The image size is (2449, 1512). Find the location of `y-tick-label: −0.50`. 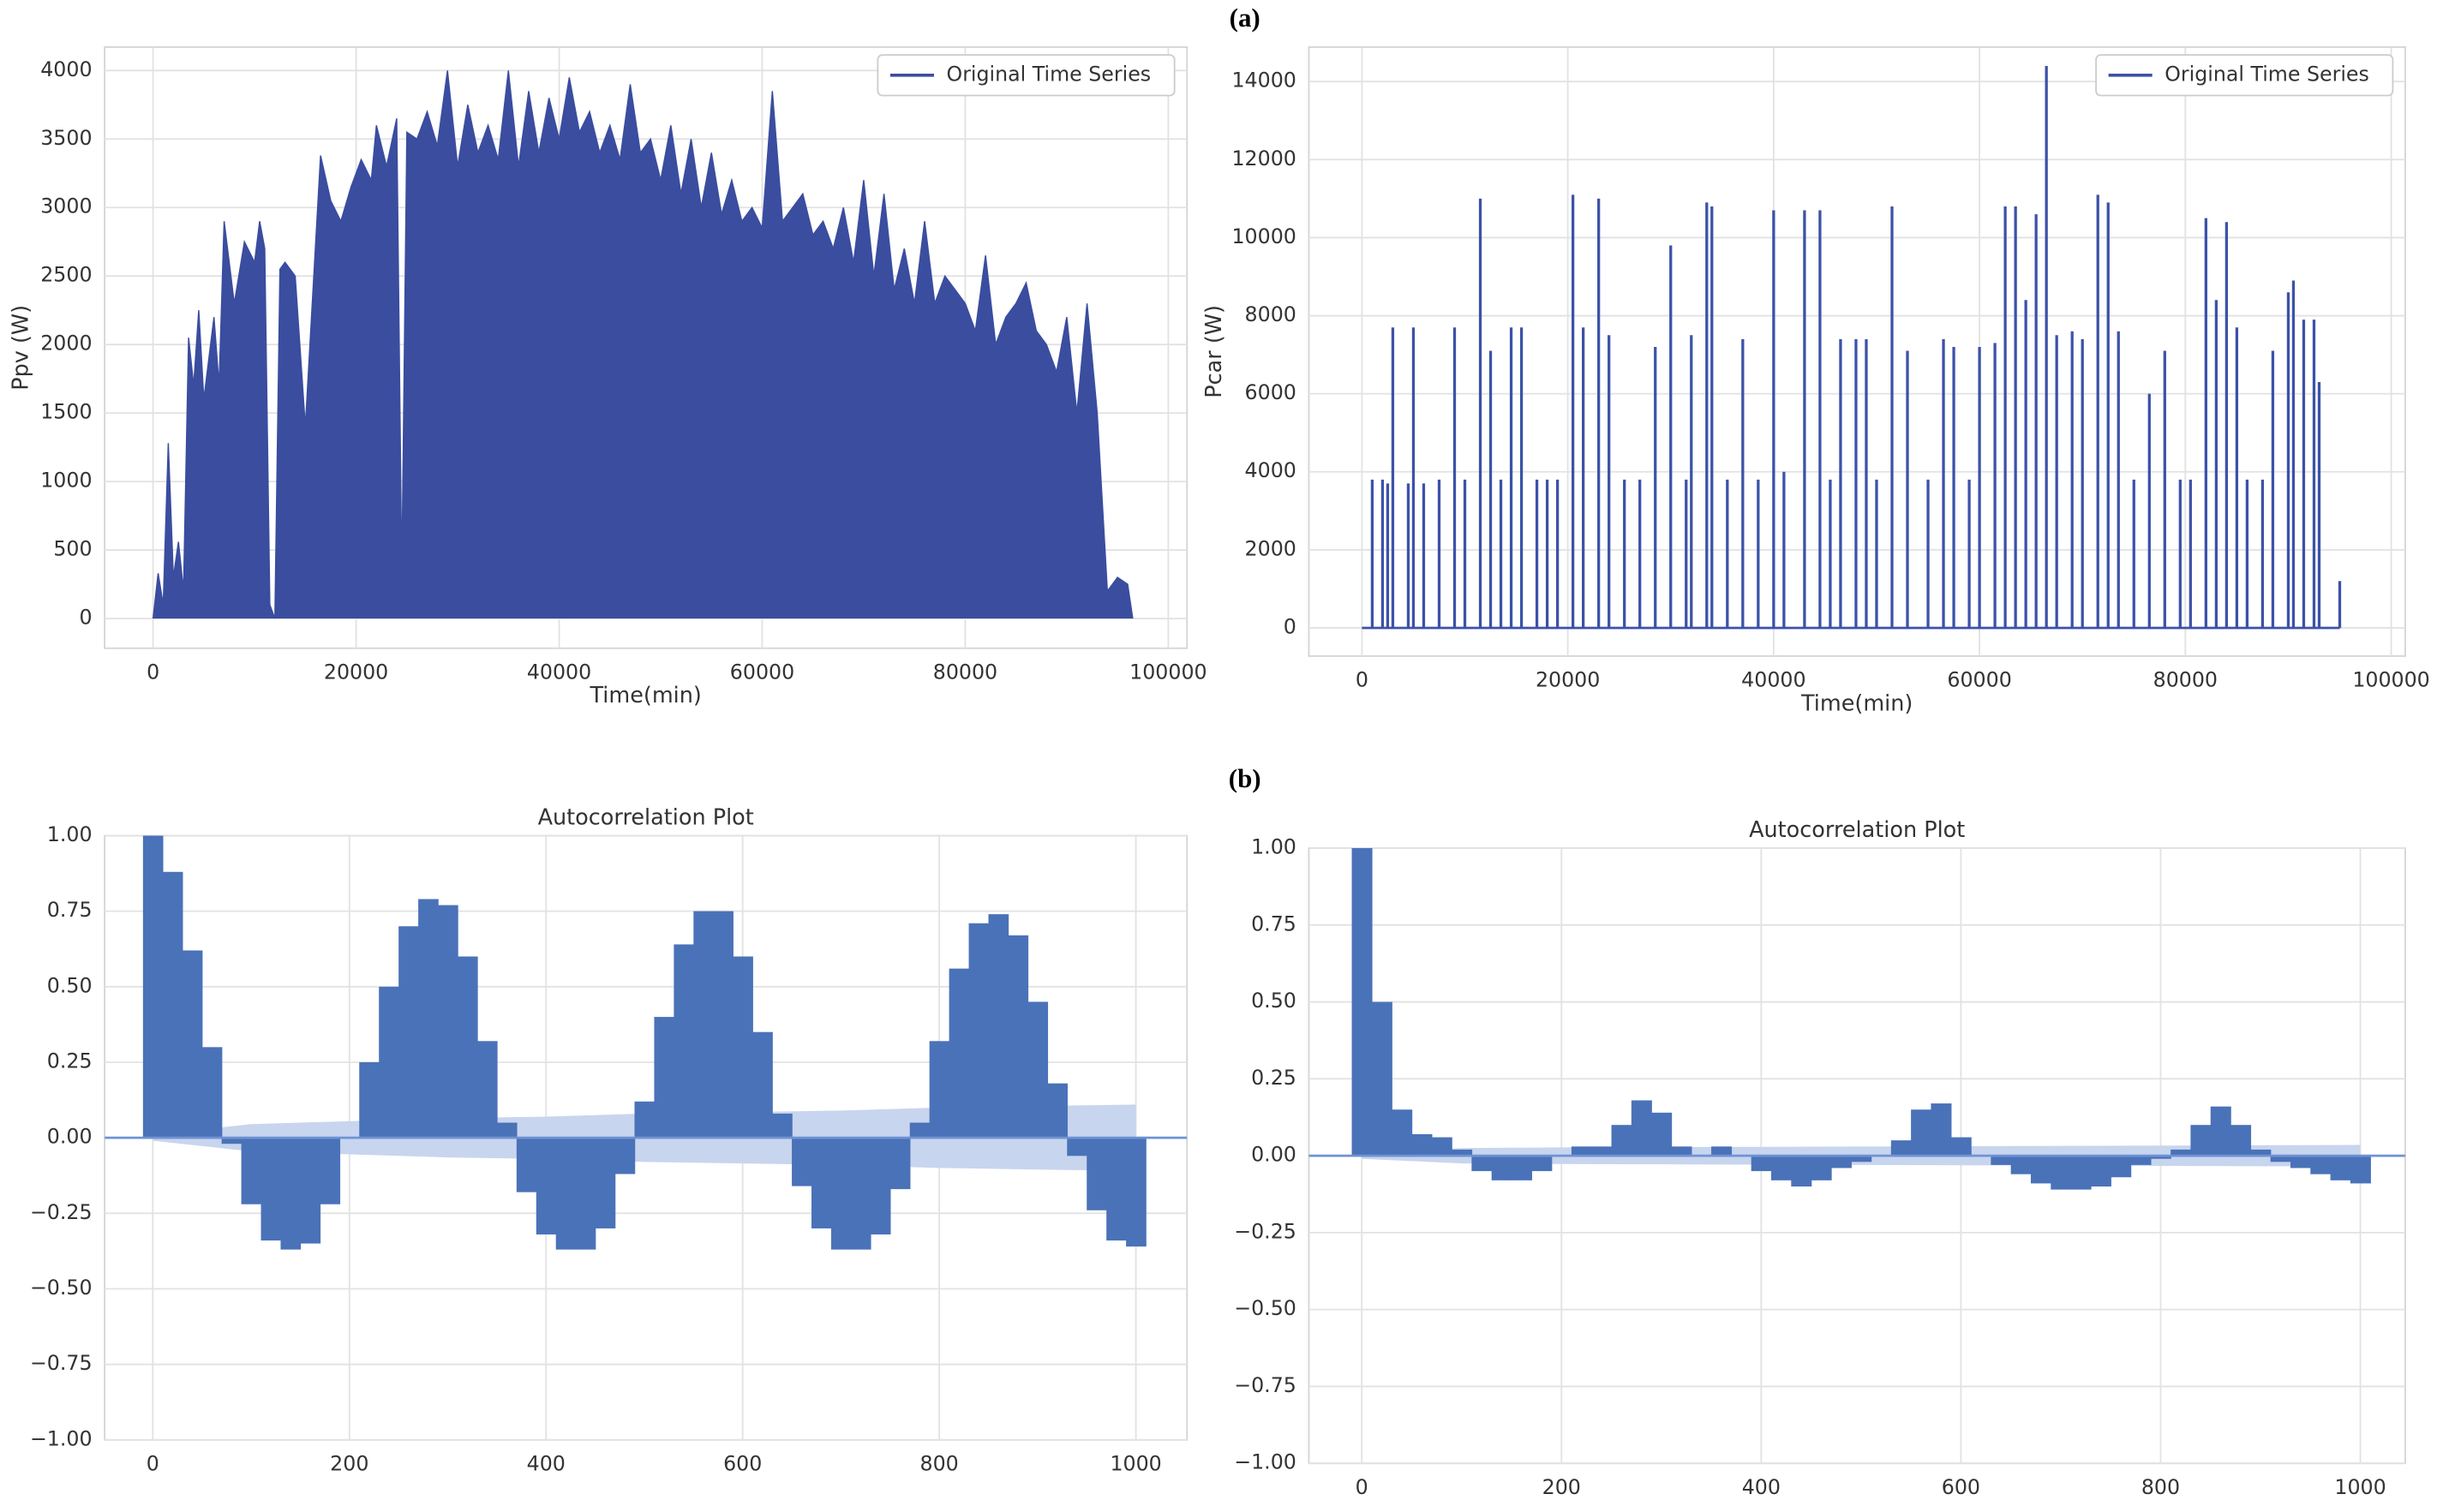

y-tick-label: −0.50 is located at coordinates (61, 1288).